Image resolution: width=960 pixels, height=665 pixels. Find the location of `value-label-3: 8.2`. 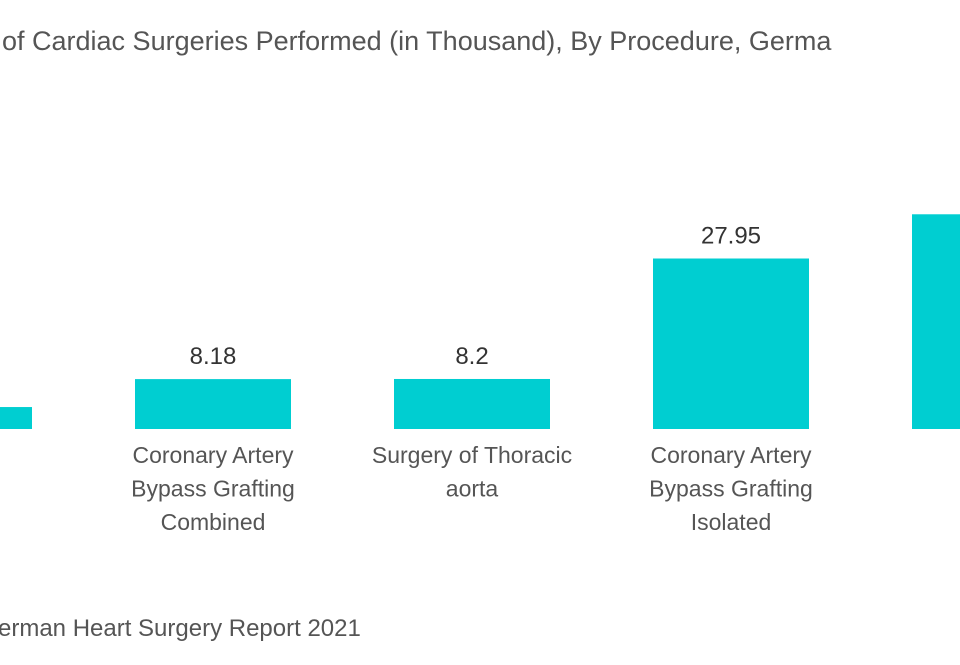

value-label-3: 8.2 is located at coordinates (471, 356).